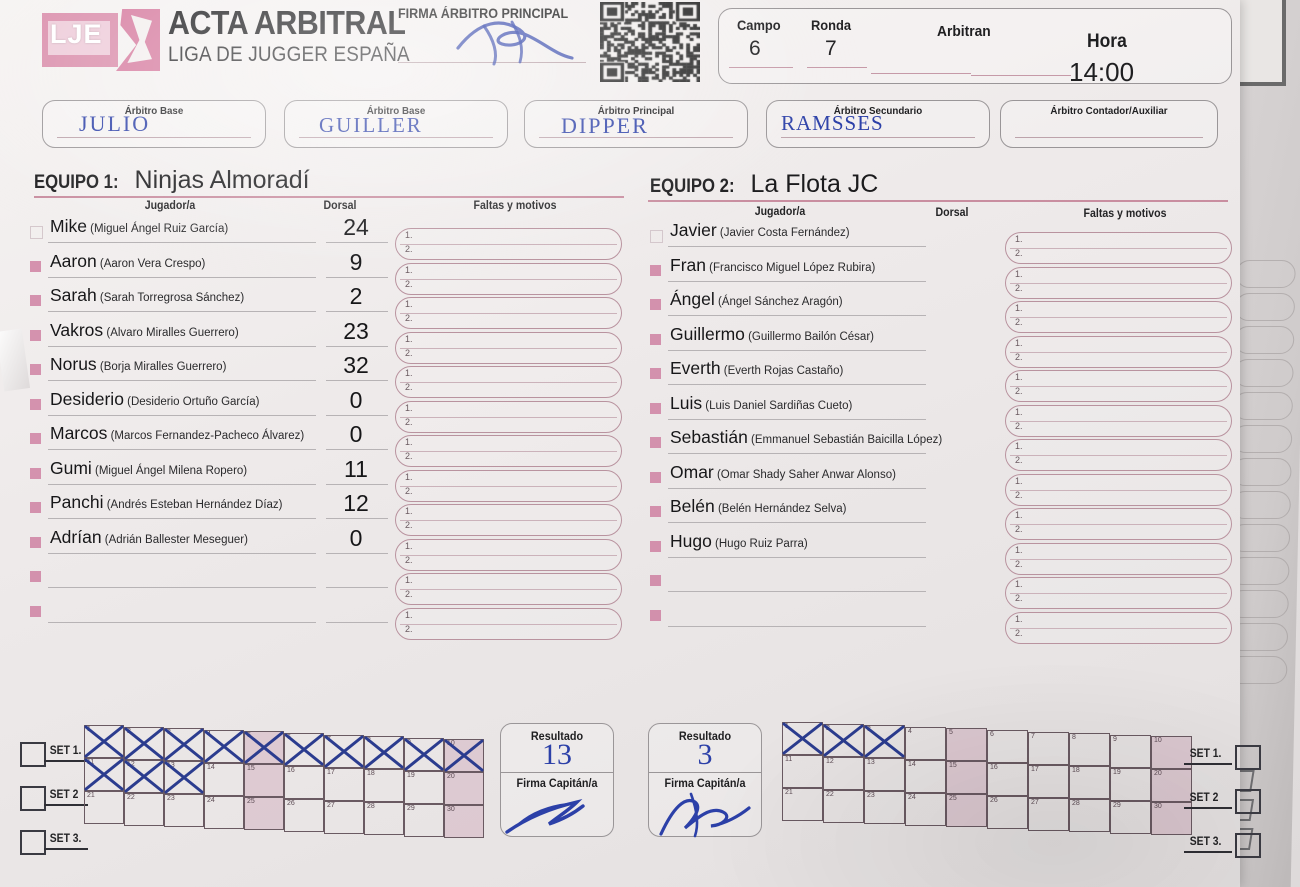 The height and width of the screenshot is (887, 1300). Describe the element at coordinates (424, 820) in the screenshot. I see `score-cell: 29` at that location.